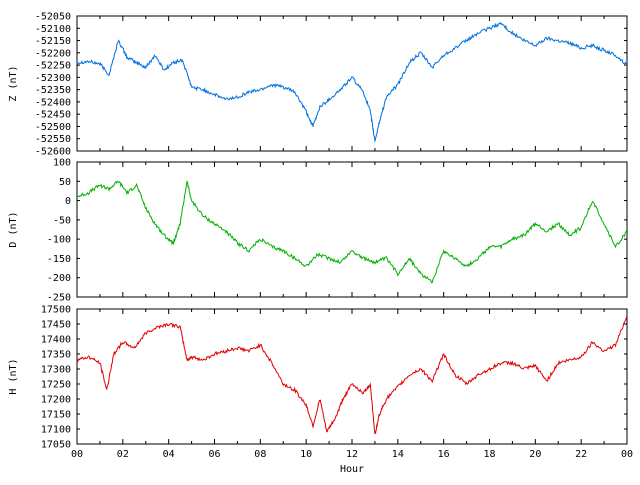 This screenshot has width=640, height=485. Describe the element at coordinates (59, 278) in the screenshot. I see `y-tick-label-d-6: -200` at that location.